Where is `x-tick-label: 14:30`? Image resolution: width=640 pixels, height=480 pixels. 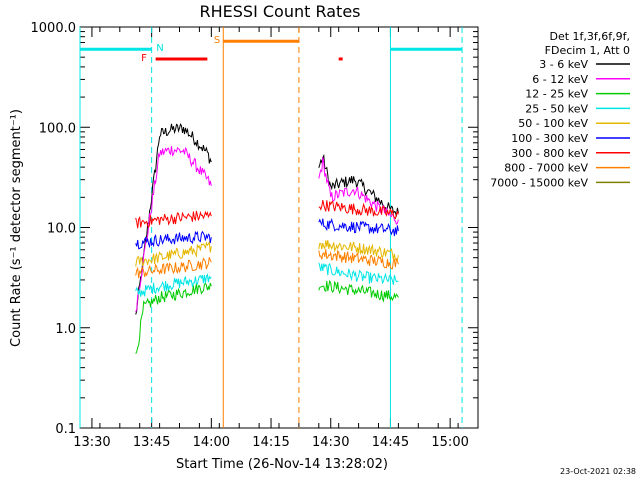 x-tick-label: 14:30 is located at coordinates (330, 442).